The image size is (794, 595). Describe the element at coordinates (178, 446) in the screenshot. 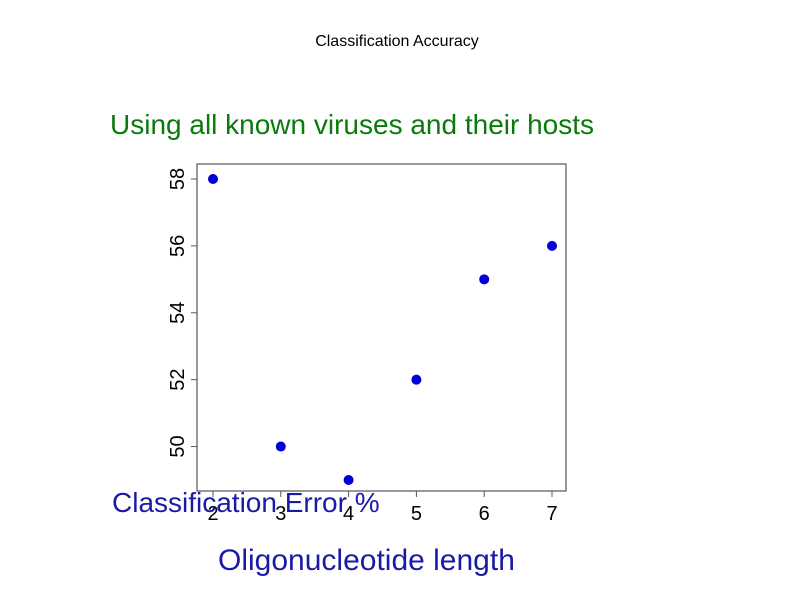

I see `y-tick-label: 50` at that location.